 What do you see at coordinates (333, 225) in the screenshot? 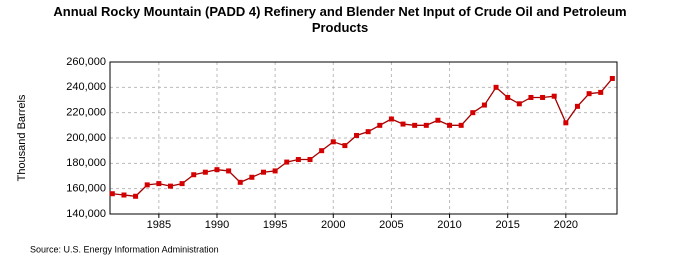
I see `x-tick-label: 2000` at bounding box center [333, 225].